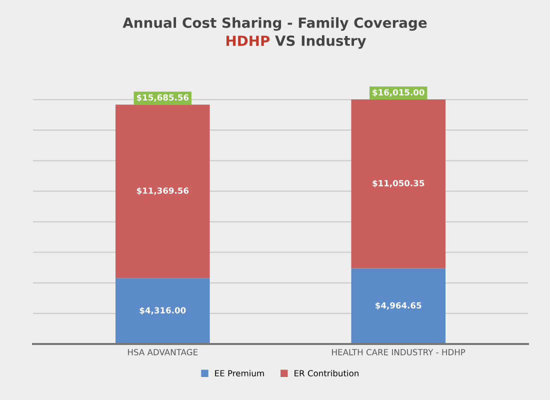 Image resolution: width=550 pixels, height=400 pixels. I want to click on total-label: $16,015.00, so click(398, 93).